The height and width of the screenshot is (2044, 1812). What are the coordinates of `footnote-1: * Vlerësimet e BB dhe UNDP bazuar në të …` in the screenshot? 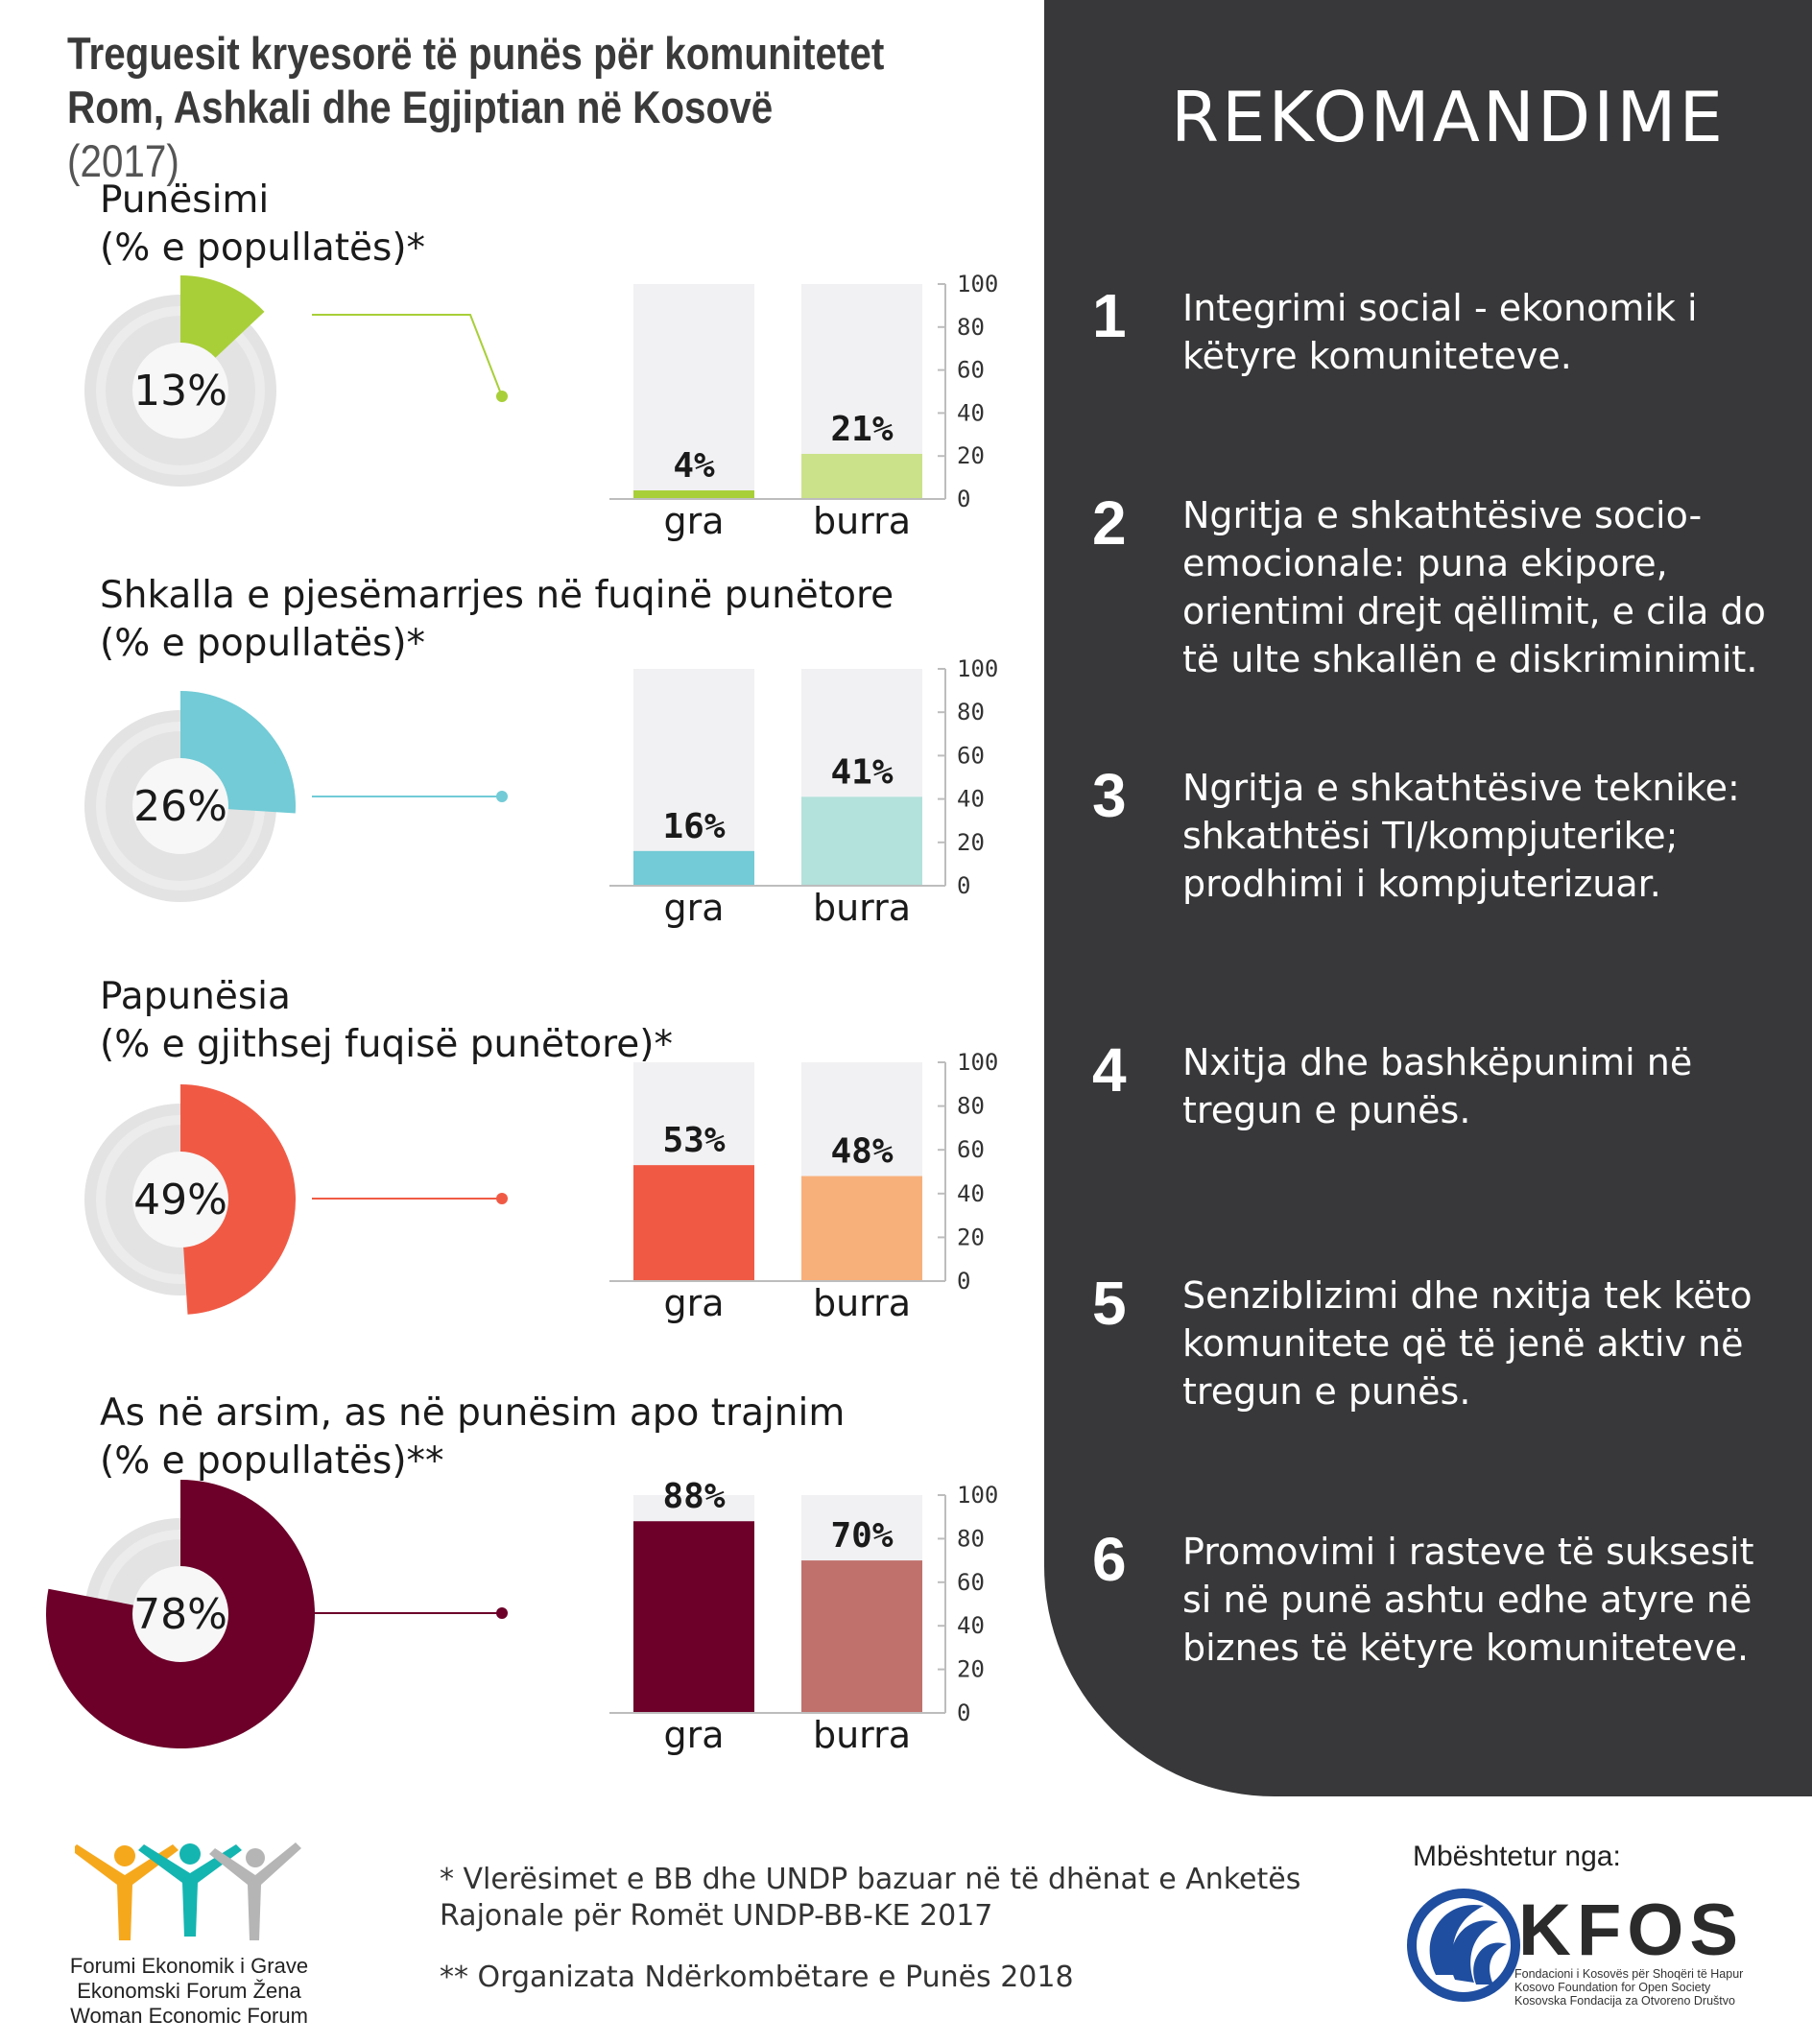 It's located at (870, 1898).